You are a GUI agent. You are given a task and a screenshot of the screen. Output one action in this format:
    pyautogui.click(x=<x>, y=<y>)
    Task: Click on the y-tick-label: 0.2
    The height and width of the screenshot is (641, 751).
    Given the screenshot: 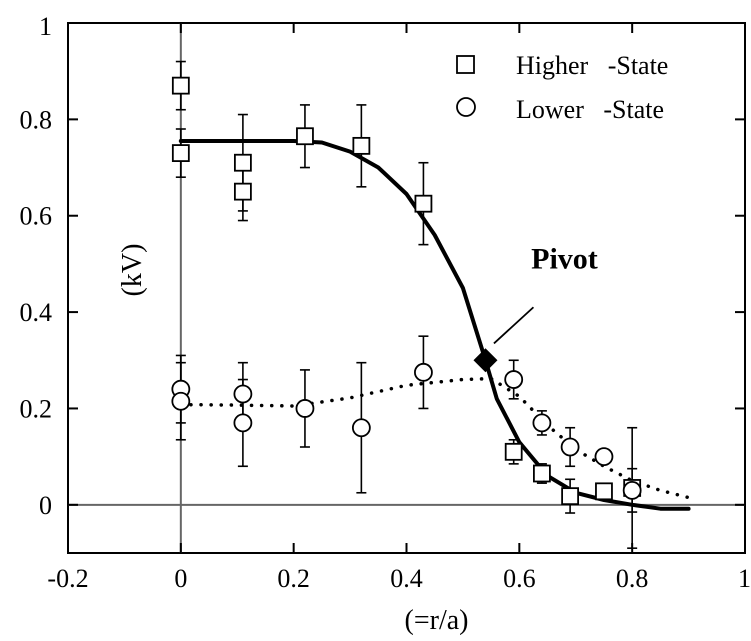 What is the action you would take?
    pyautogui.click(x=36, y=408)
    